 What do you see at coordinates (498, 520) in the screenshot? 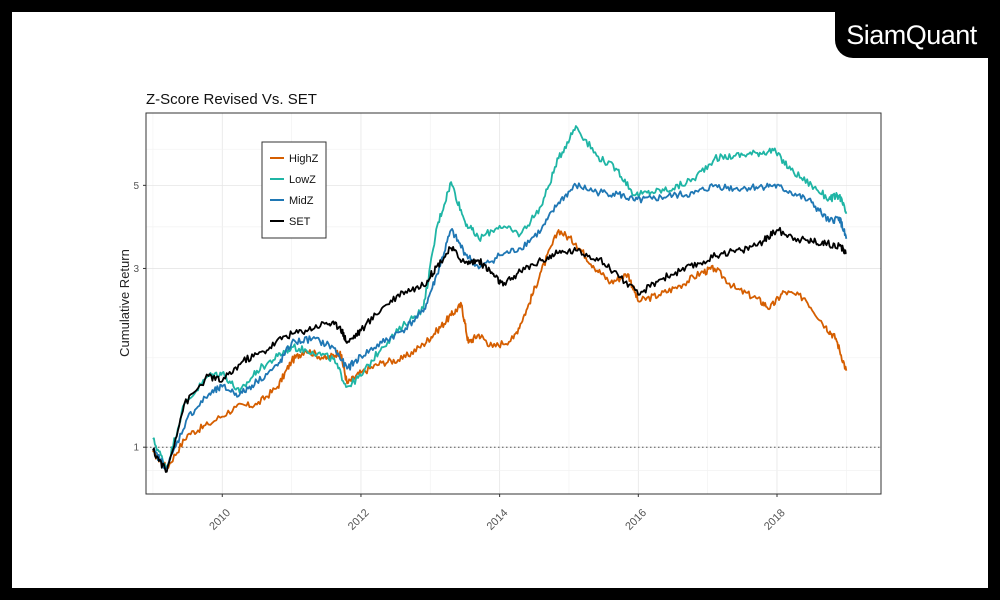
I see `x-tick-label: 2014` at bounding box center [498, 520].